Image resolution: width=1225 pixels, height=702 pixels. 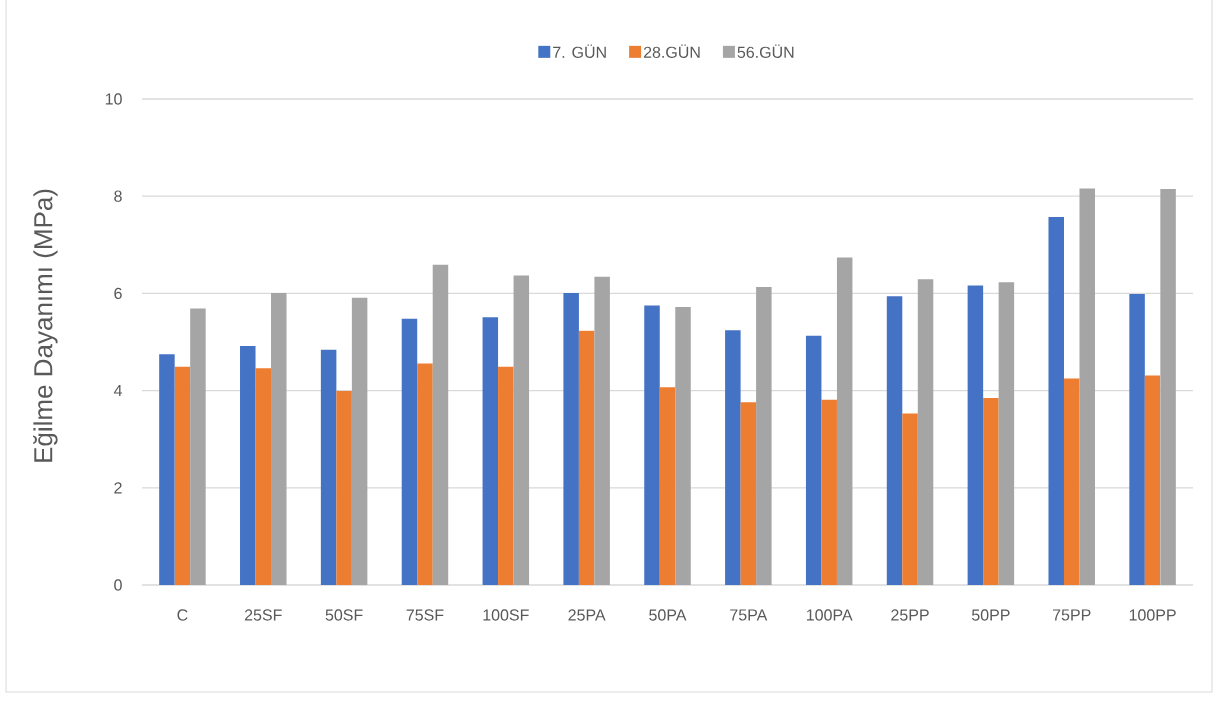 I want to click on x-tick-label: 50PP, so click(x=990, y=615).